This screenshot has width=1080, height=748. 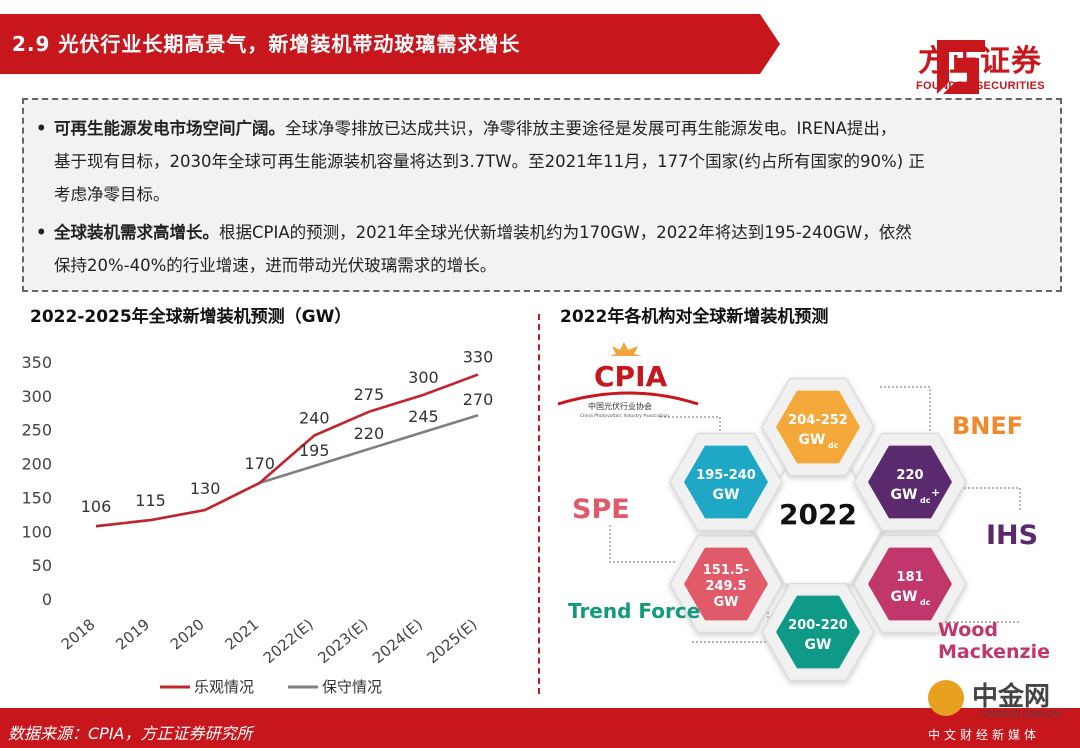 I want to click on forecast-hexagon: 204-252 GW dc, so click(x=818, y=427).